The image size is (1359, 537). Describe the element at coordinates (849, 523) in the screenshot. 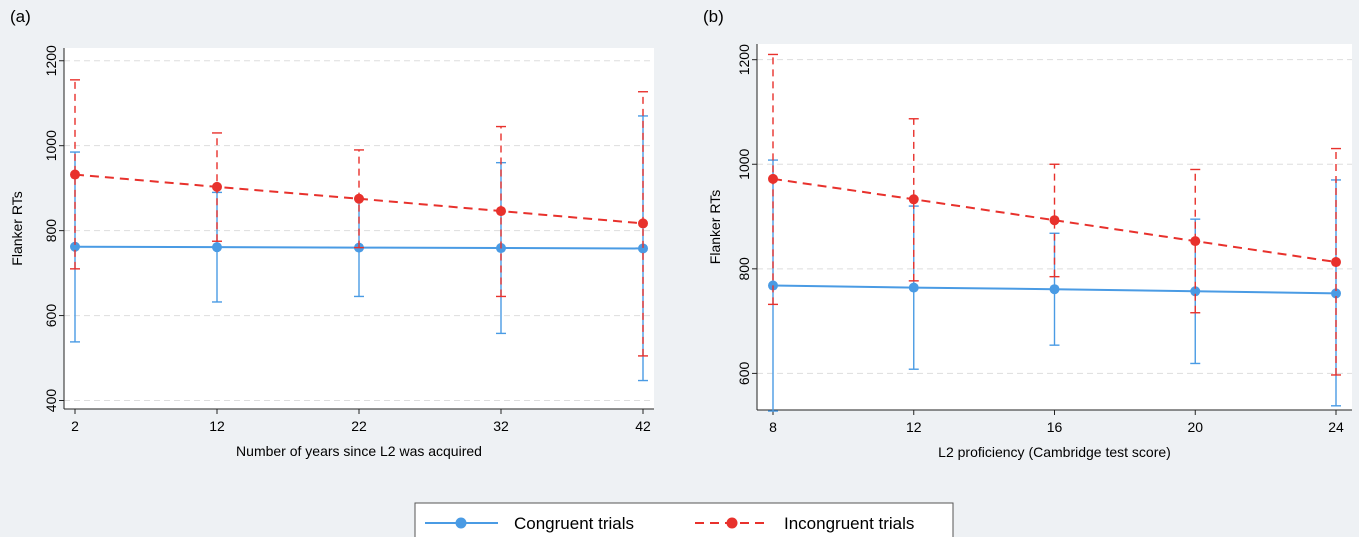

I see `legend-label-incongruent: Incongruent trials` at that location.